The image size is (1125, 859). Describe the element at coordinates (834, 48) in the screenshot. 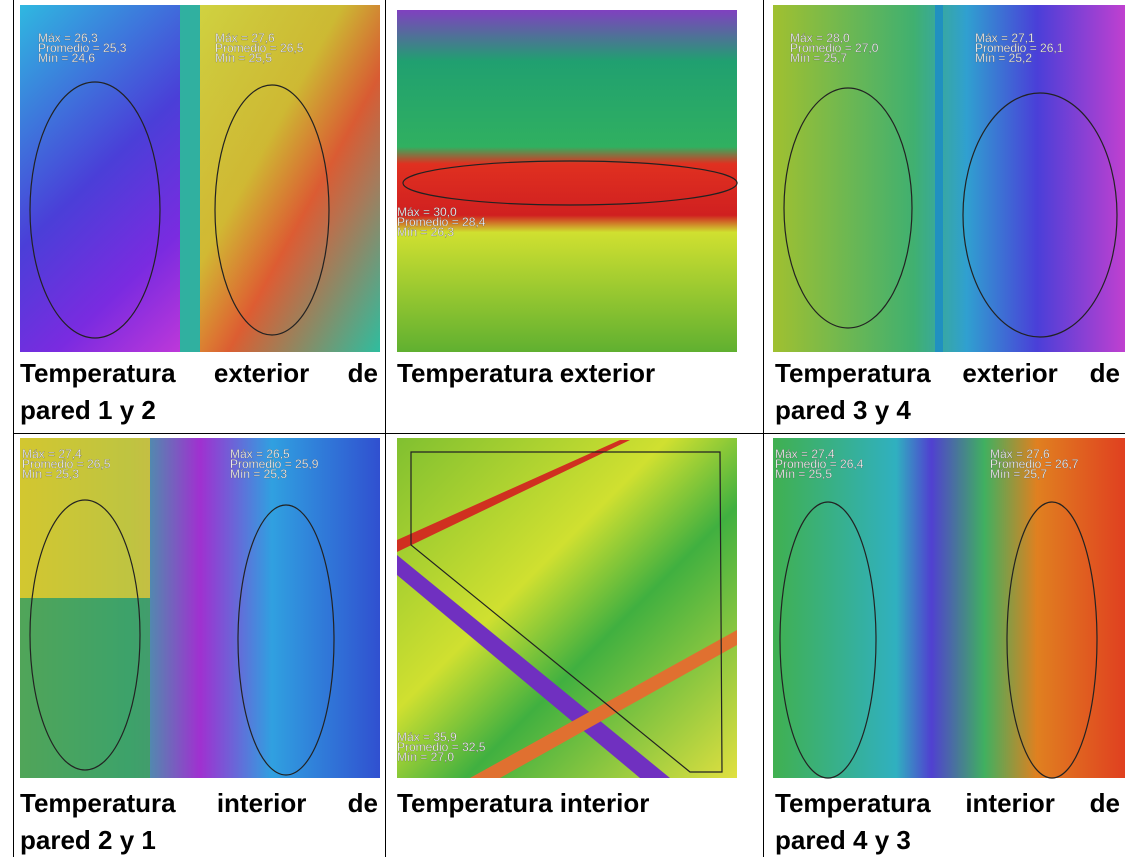

I see `readout: Promedio = 27,0` at that location.